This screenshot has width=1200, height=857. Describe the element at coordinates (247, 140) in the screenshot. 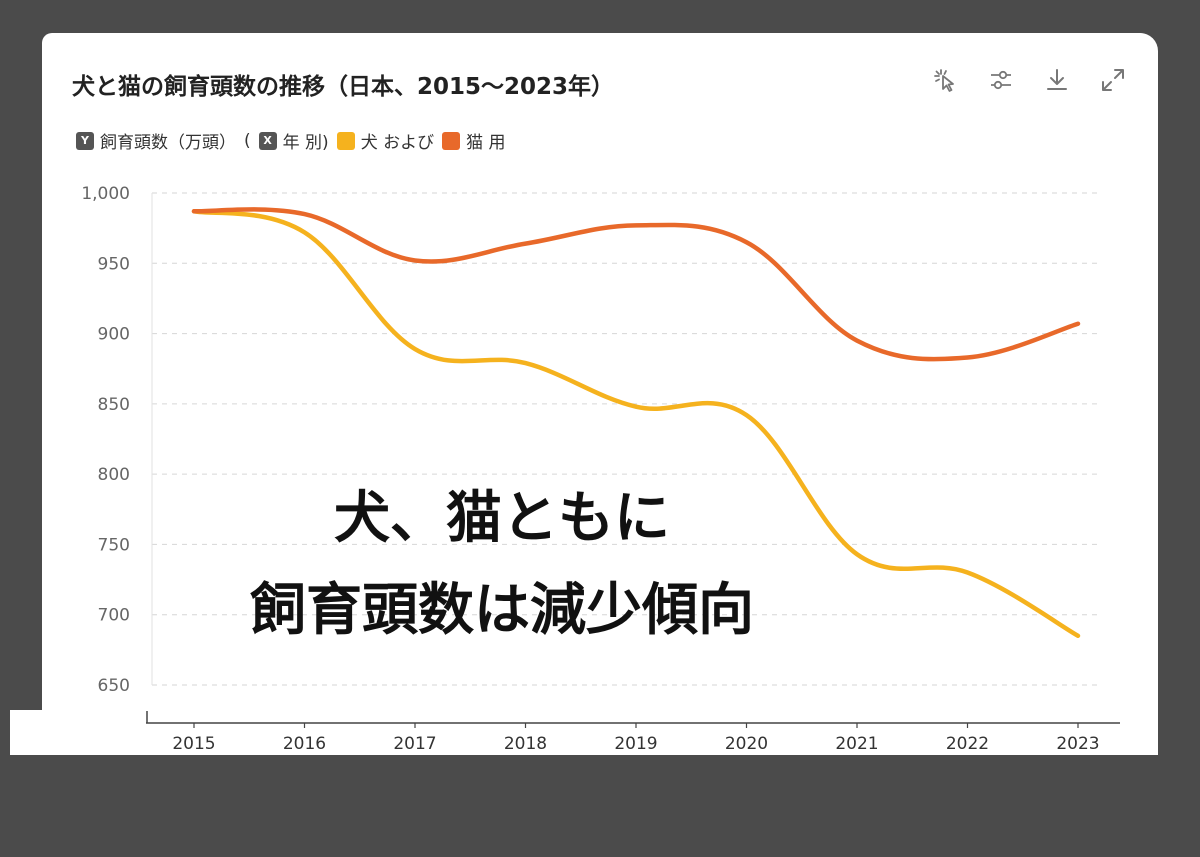

I see `legend-paren: (` at that location.